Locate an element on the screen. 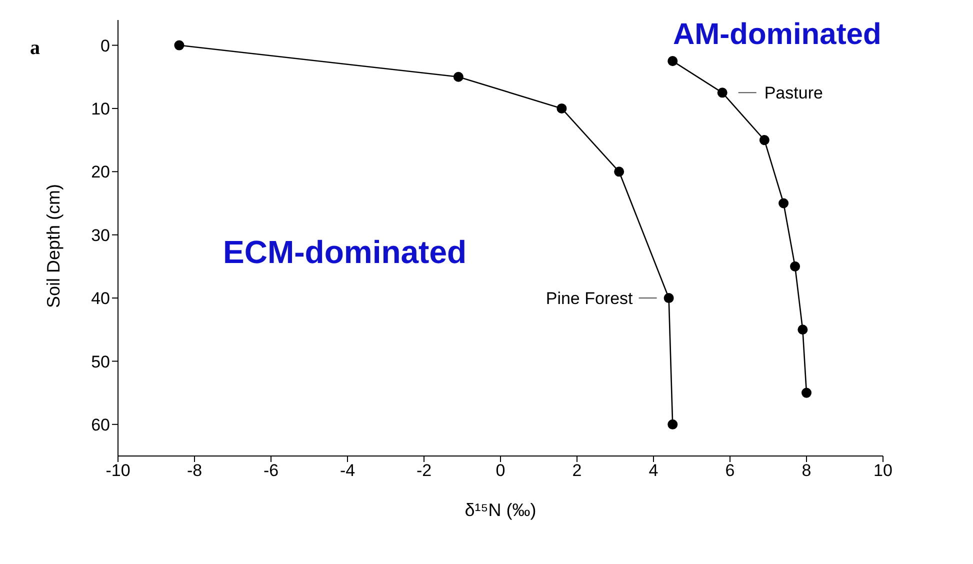 This screenshot has width=973, height=564. annotation: Pine Forest is located at coordinates (590, 298).